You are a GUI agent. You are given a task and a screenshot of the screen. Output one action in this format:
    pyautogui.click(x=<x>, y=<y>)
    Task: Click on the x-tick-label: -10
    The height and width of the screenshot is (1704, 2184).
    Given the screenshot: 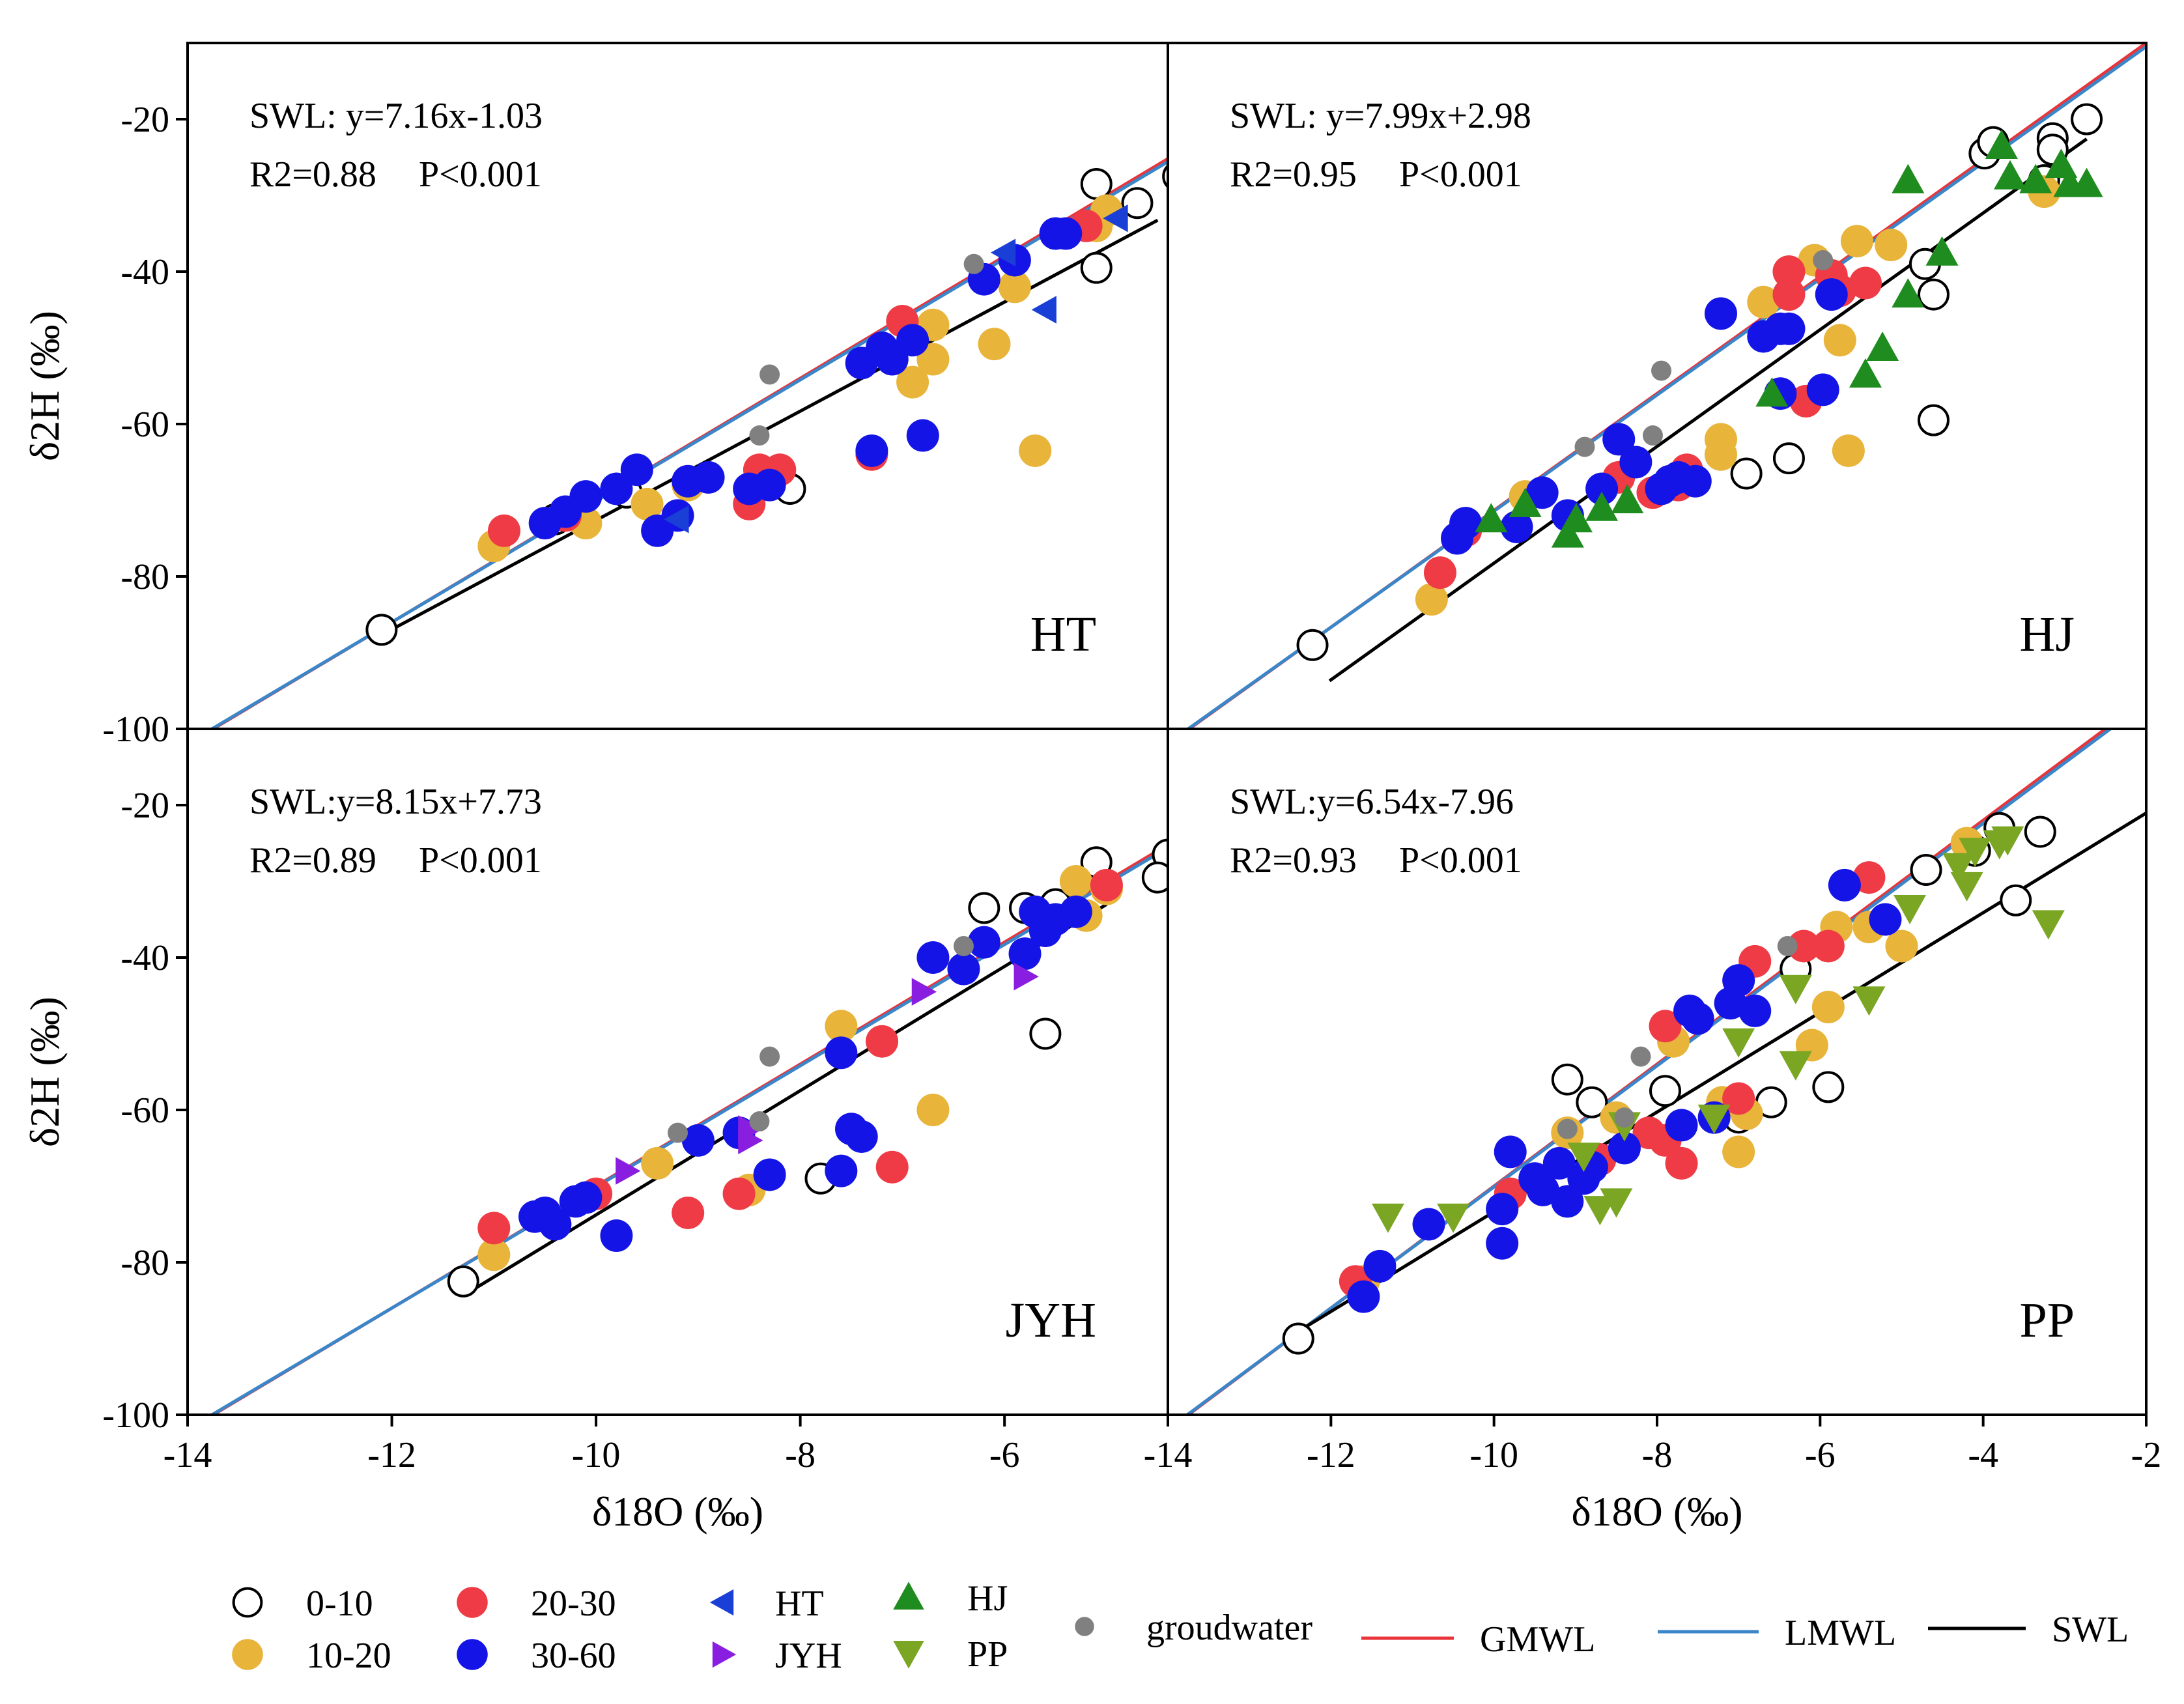 What is the action you would take?
    pyautogui.click(x=596, y=1455)
    